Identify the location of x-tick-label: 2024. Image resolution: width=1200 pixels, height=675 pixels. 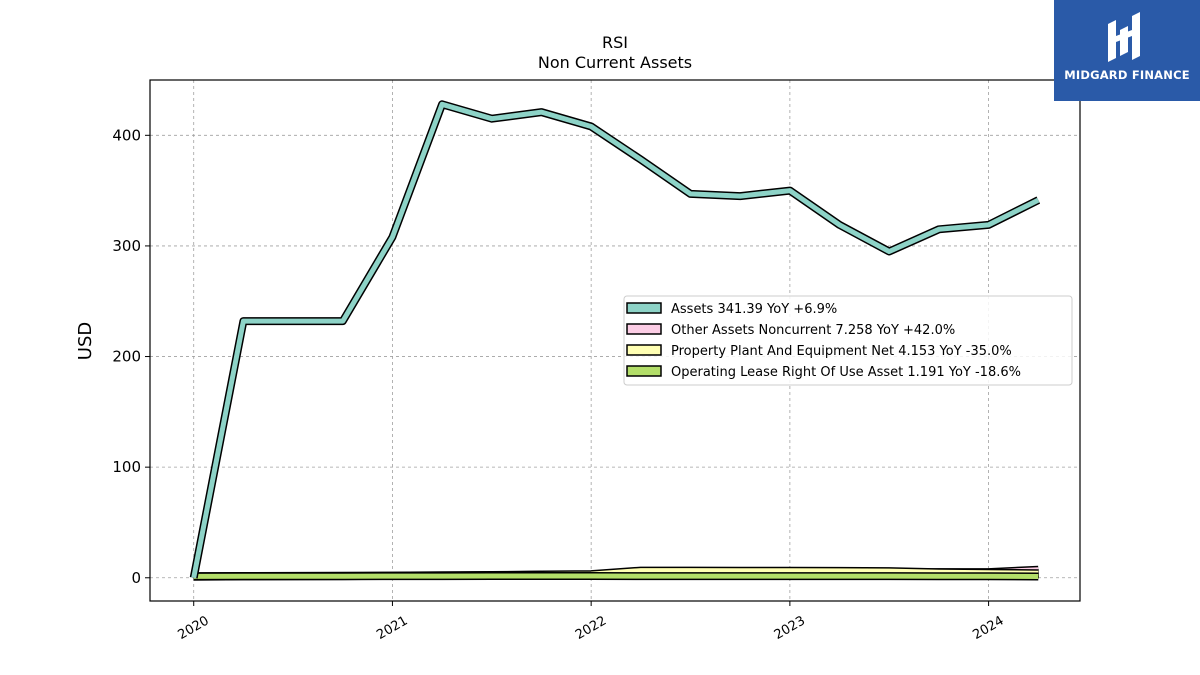
(988, 628).